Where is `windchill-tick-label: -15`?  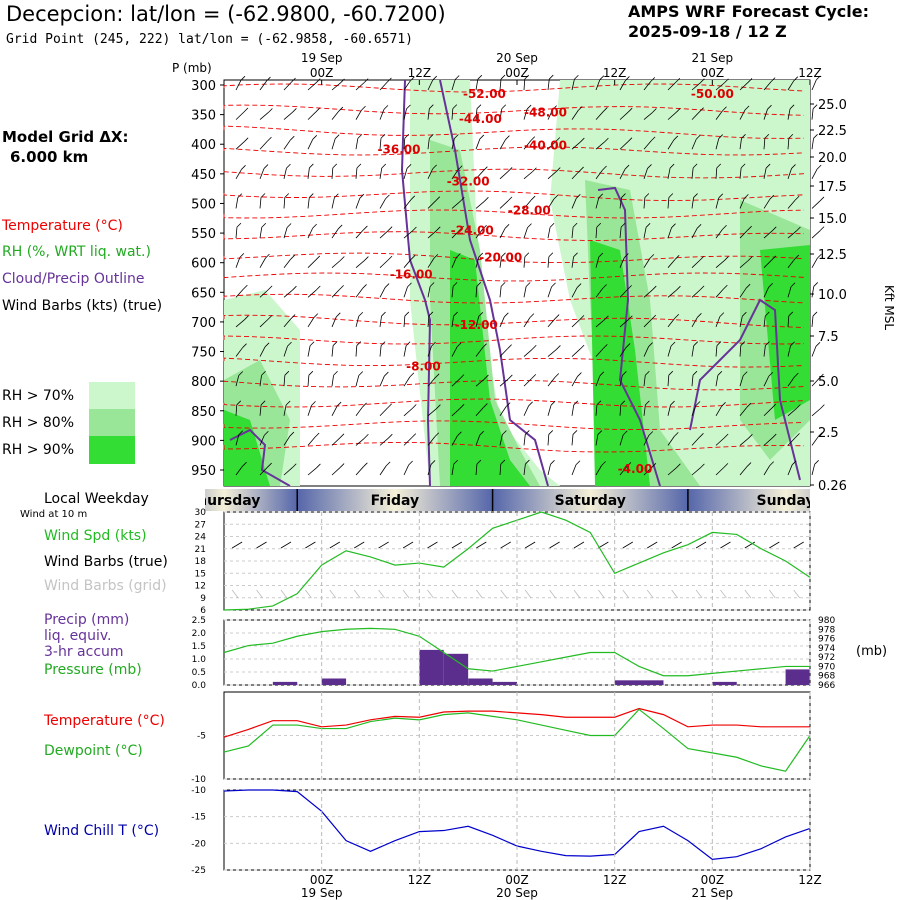 windchill-tick-label: -15 is located at coordinates (198, 818).